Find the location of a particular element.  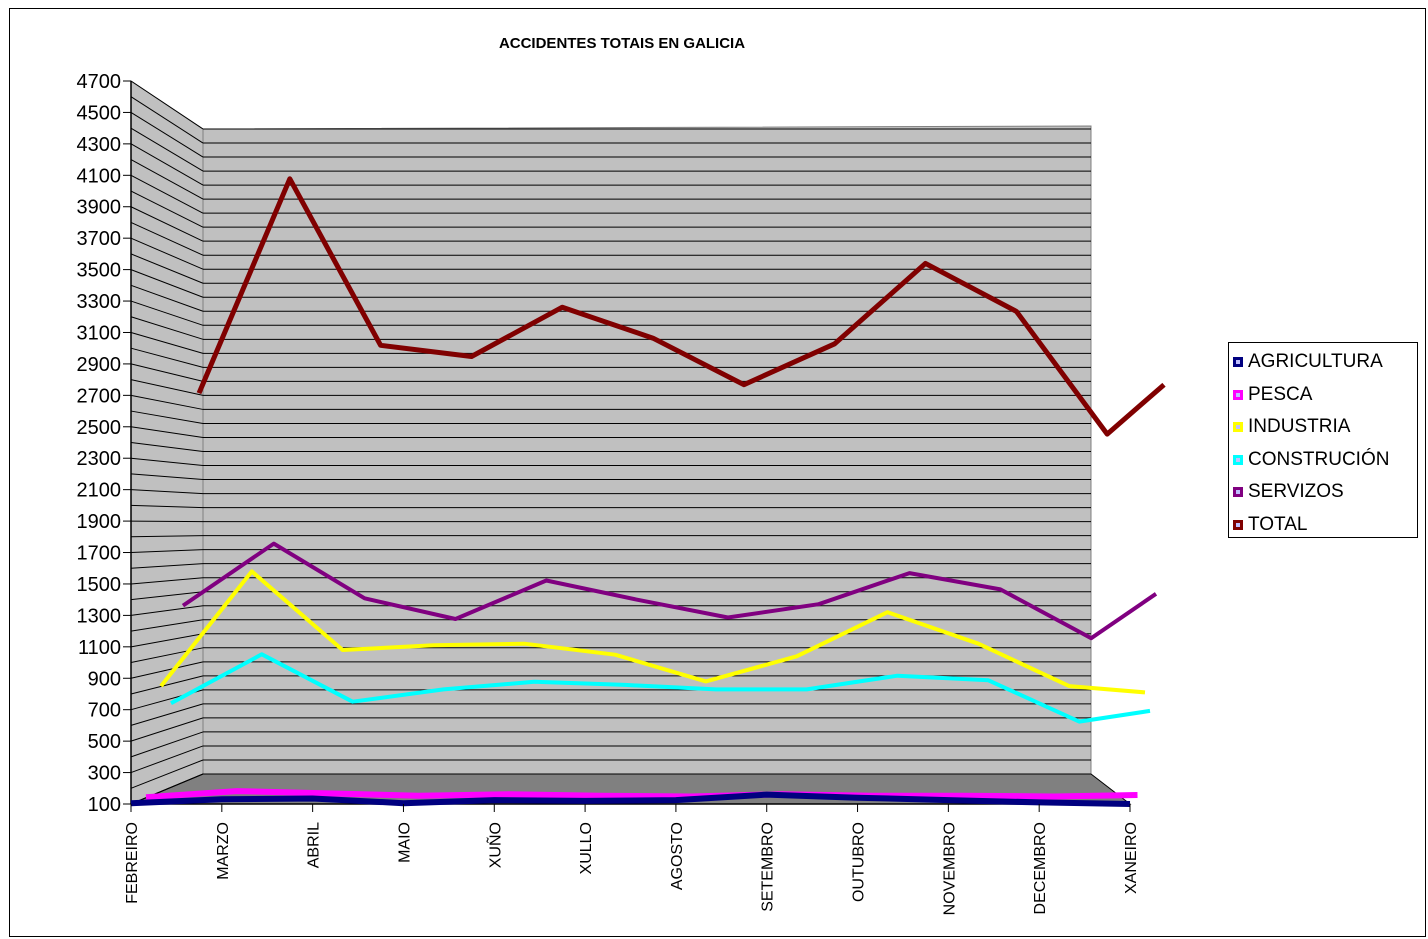

legend-item: TOTAL is located at coordinates (1325, 525).